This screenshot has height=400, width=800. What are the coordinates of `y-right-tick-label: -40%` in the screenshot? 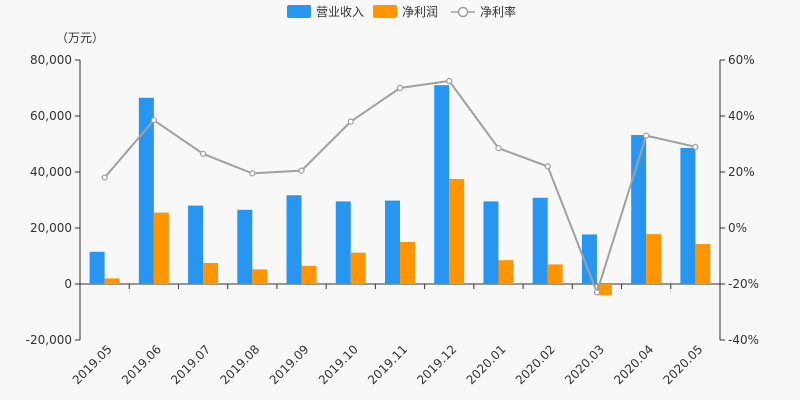 It's located at (743, 340).